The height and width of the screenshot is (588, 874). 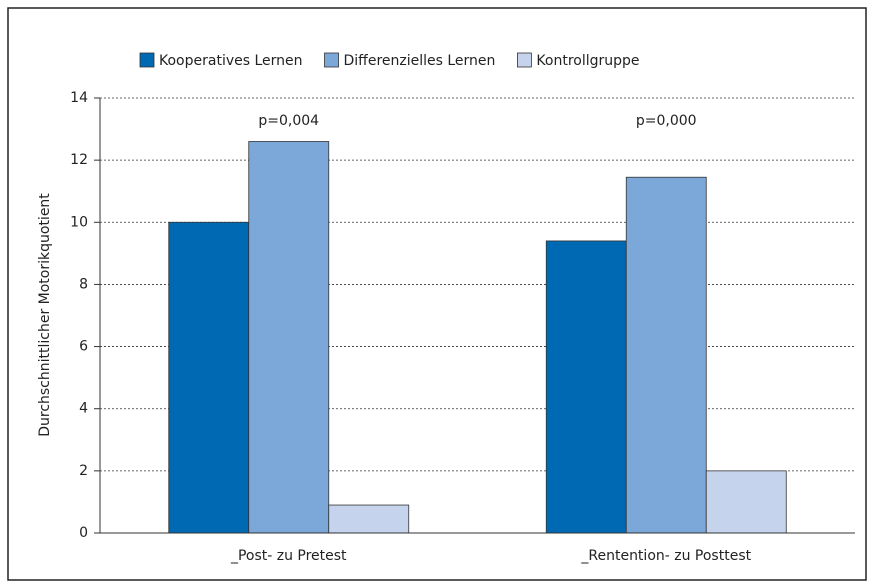 I want to click on y-axis-label: Durchschnittlicher Motorikquotient, so click(x=45, y=315).